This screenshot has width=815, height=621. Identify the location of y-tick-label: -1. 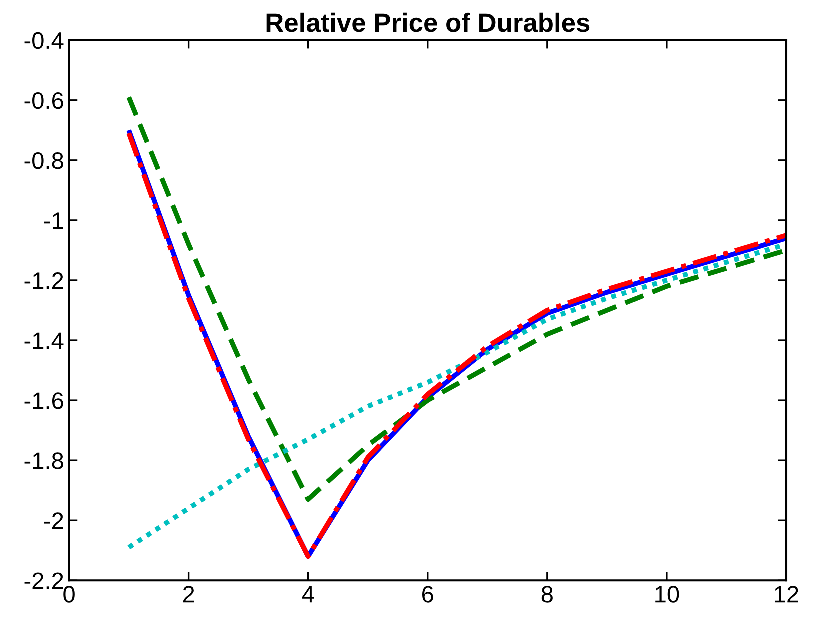
(54, 221).